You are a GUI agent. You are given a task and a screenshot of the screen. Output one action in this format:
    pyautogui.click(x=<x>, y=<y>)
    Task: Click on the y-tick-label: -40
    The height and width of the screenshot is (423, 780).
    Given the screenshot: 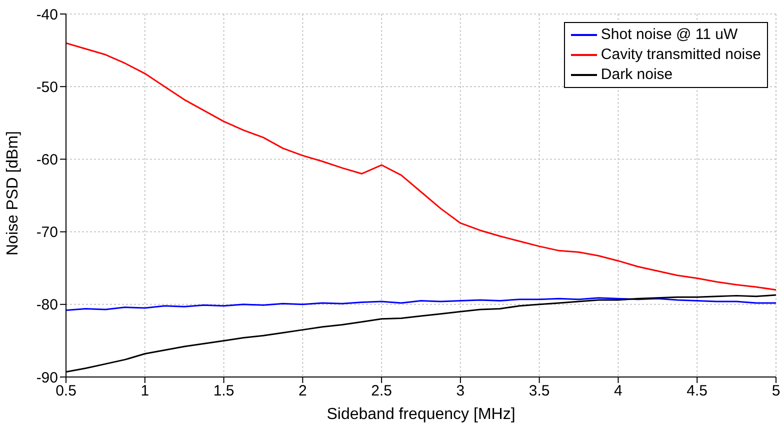 What is the action you would take?
    pyautogui.click(x=47, y=15)
    